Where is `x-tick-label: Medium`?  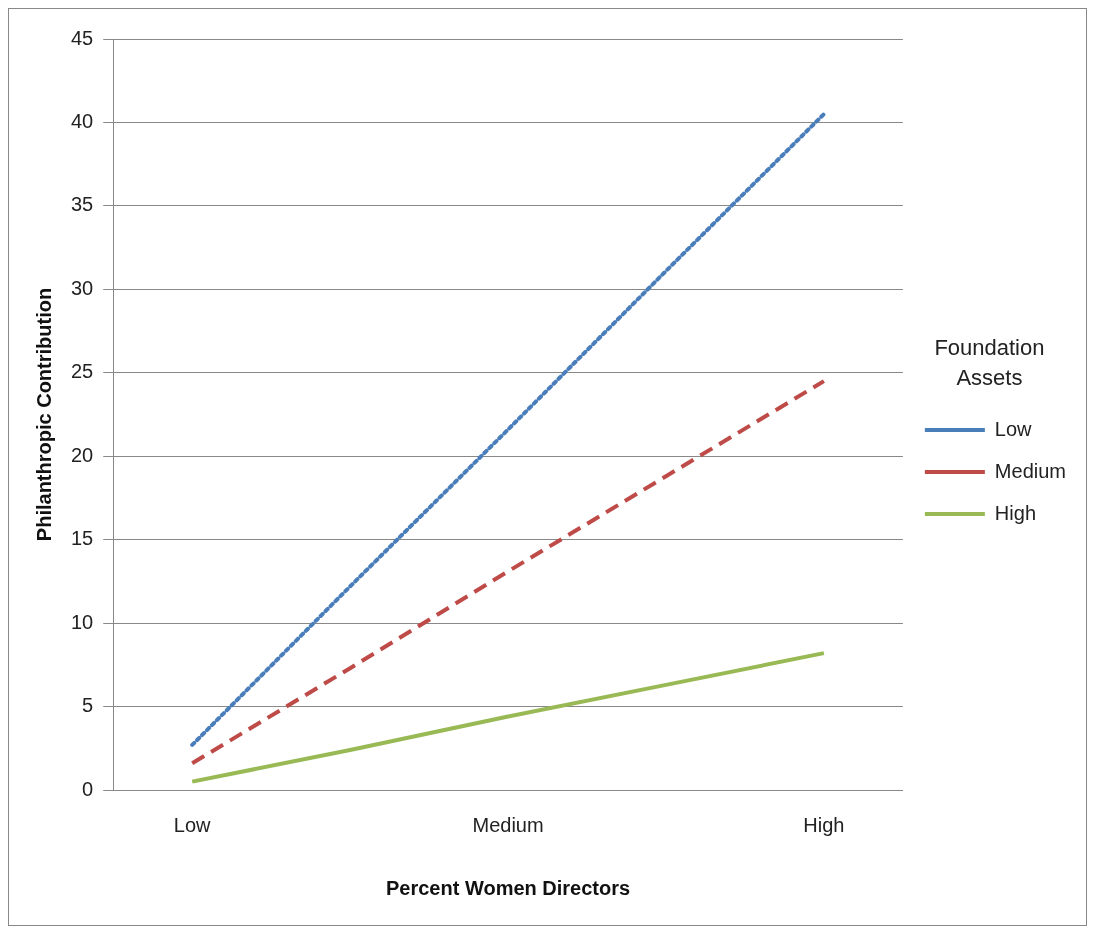
x-tick-label: Medium is located at coordinates (508, 824).